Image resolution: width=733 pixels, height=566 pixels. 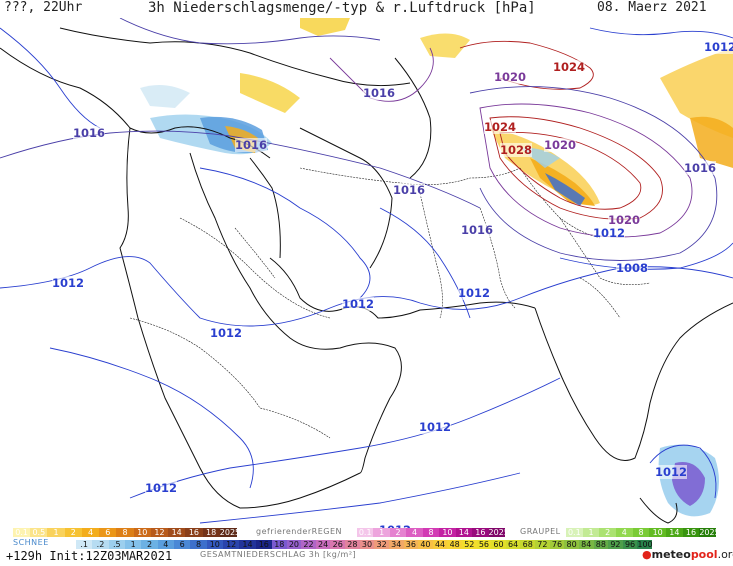 I want to click on legend-swatch: 0.5, so click(x=39, y=532).